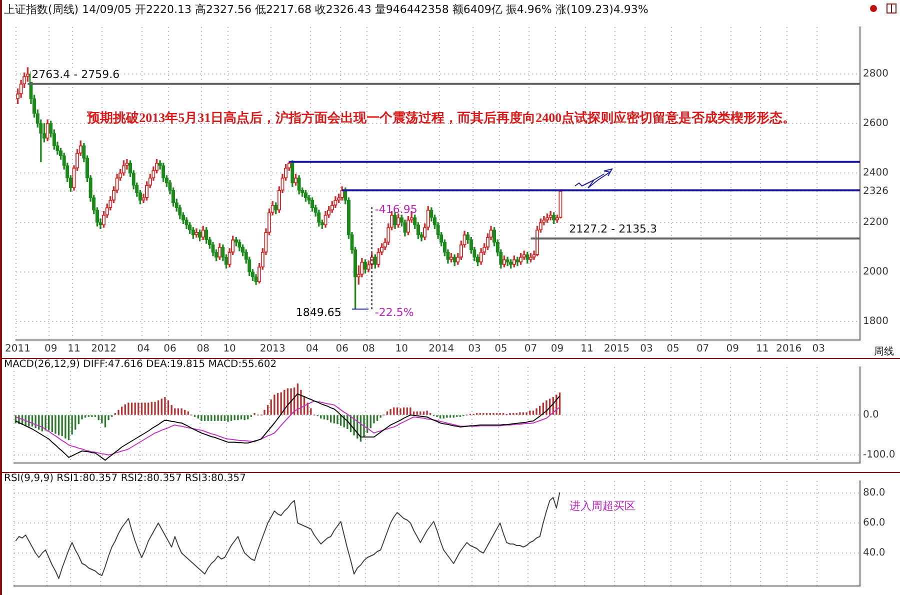 The image size is (900, 595). What do you see at coordinates (140, 364) in the screenshot?
I see `chart-title: MACD(26,12,9) DIFF:47.616 DEA:19.815 MACD:55.602` at bounding box center [140, 364].